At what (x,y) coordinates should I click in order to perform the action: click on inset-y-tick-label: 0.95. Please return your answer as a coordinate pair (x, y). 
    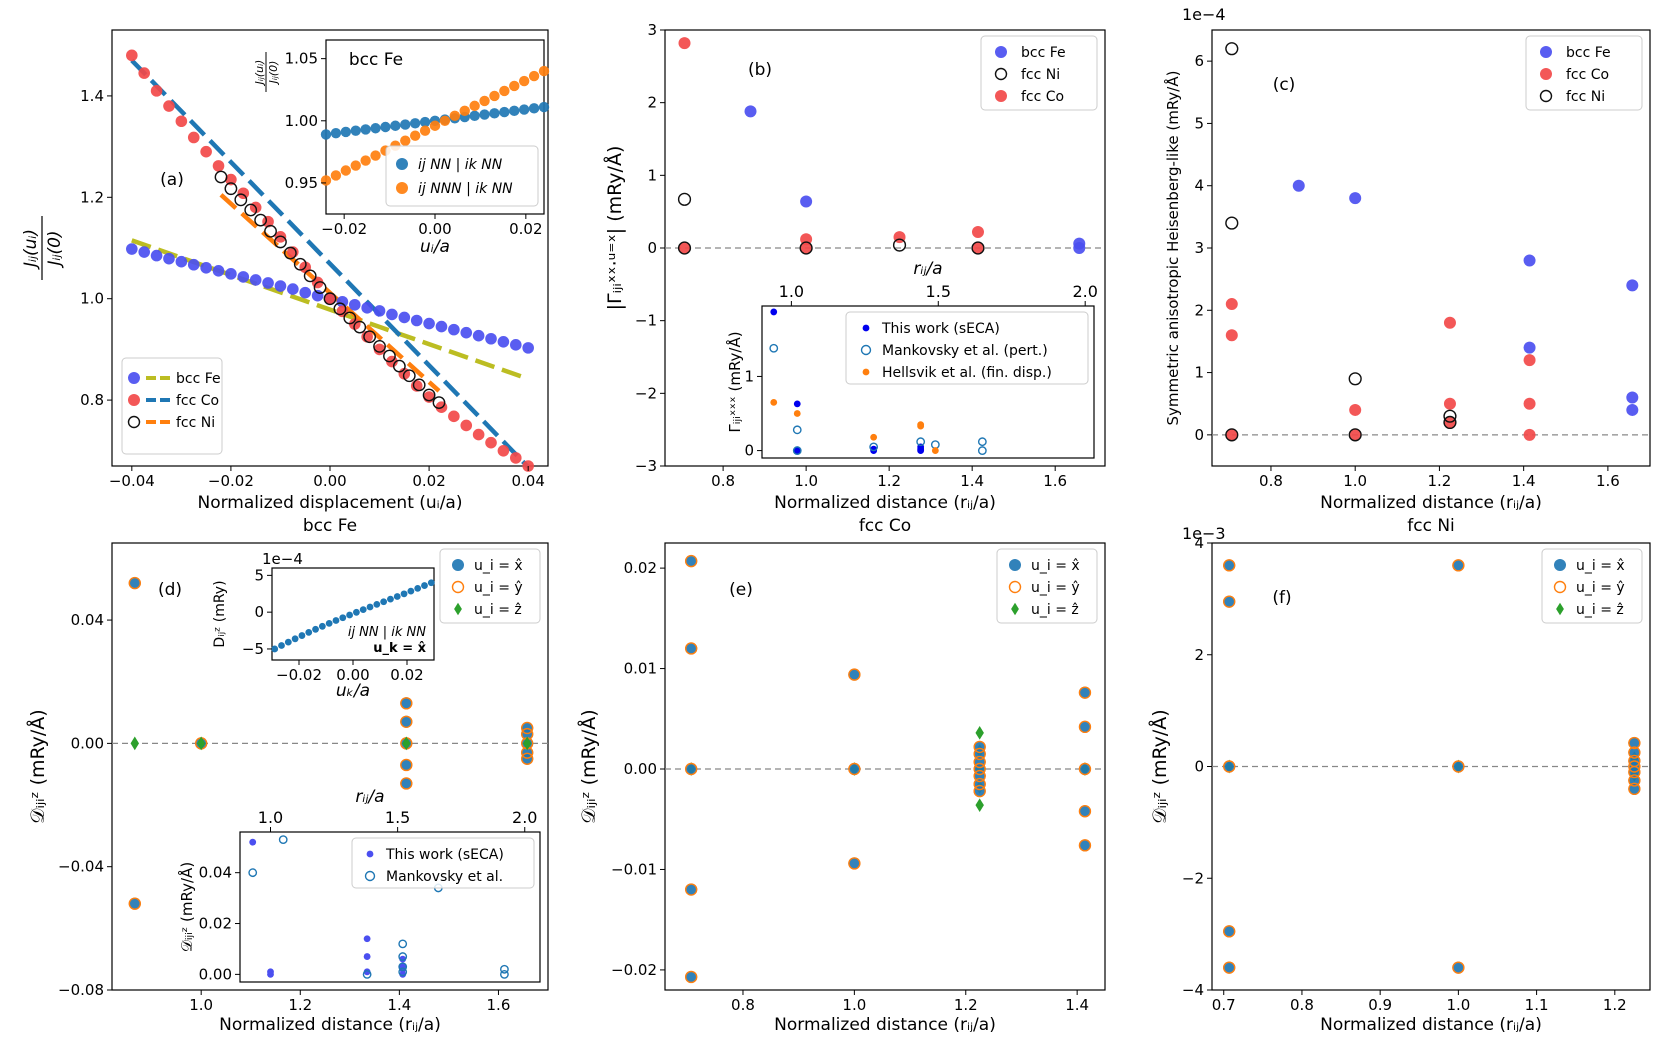
    Looking at the image, I should click on (301, 183).